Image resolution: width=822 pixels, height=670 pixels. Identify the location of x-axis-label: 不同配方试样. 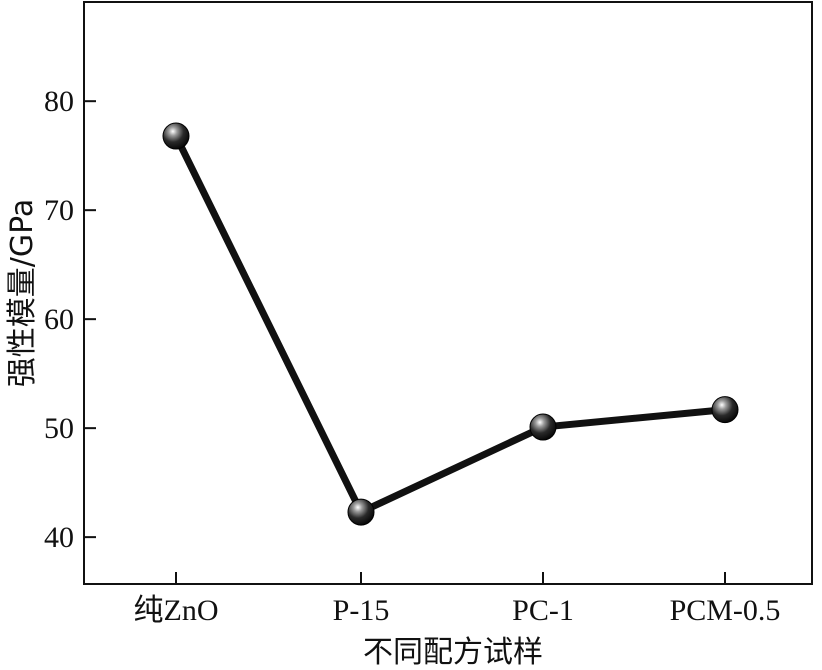
(453, 652).